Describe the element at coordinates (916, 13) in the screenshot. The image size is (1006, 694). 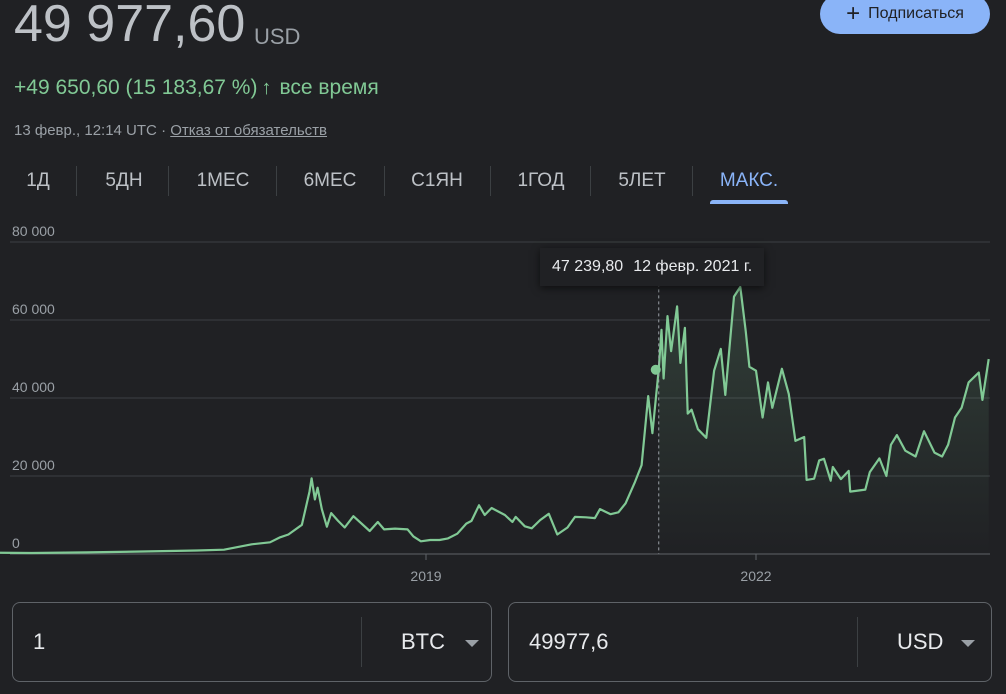
I see `subscribe-label: Подписаться` at that location.